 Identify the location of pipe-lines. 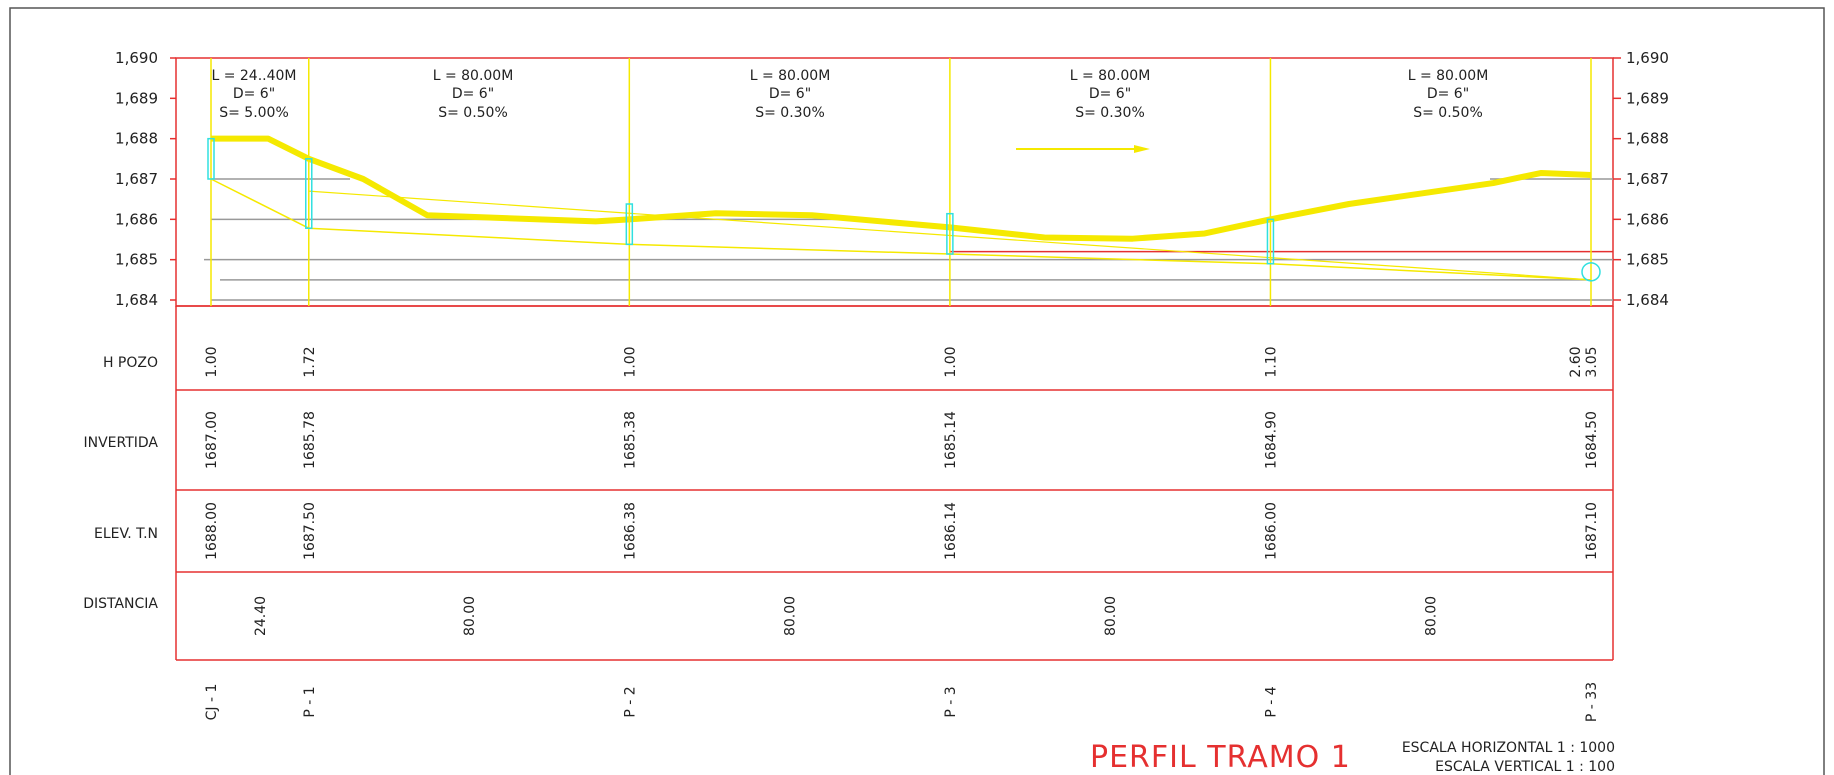
(901, 229).